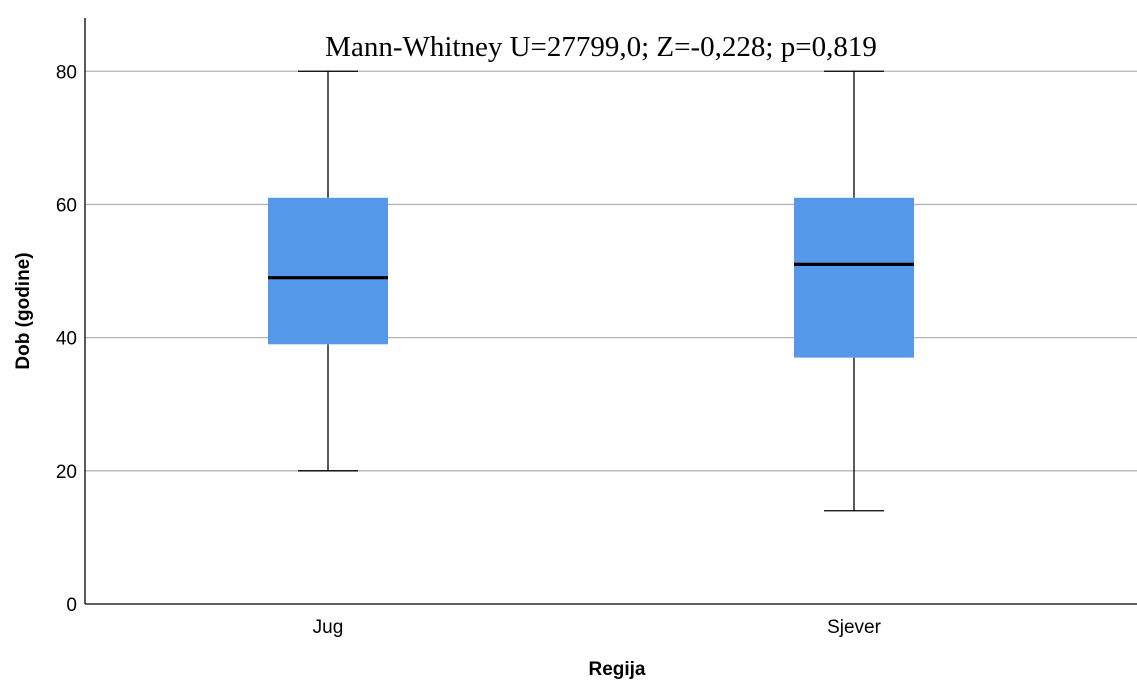 This screenshot has width=1137, height=680. I want to click on x-tick-label: Sjever, so click(854, 627).